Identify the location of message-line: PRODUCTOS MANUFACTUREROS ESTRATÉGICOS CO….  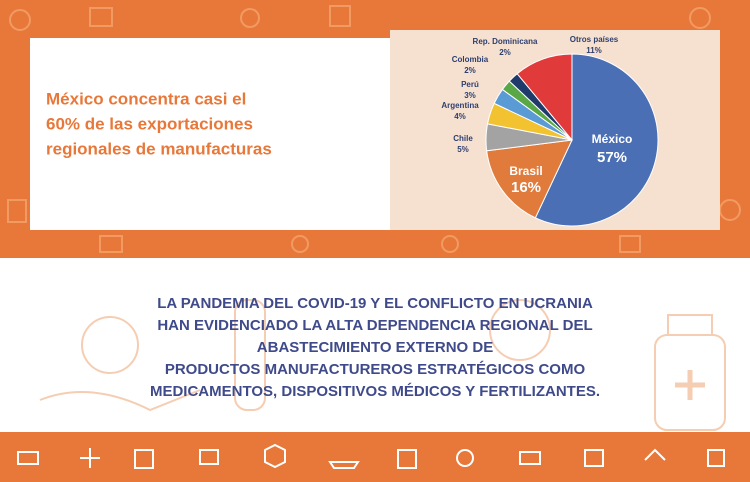
(375, 369).